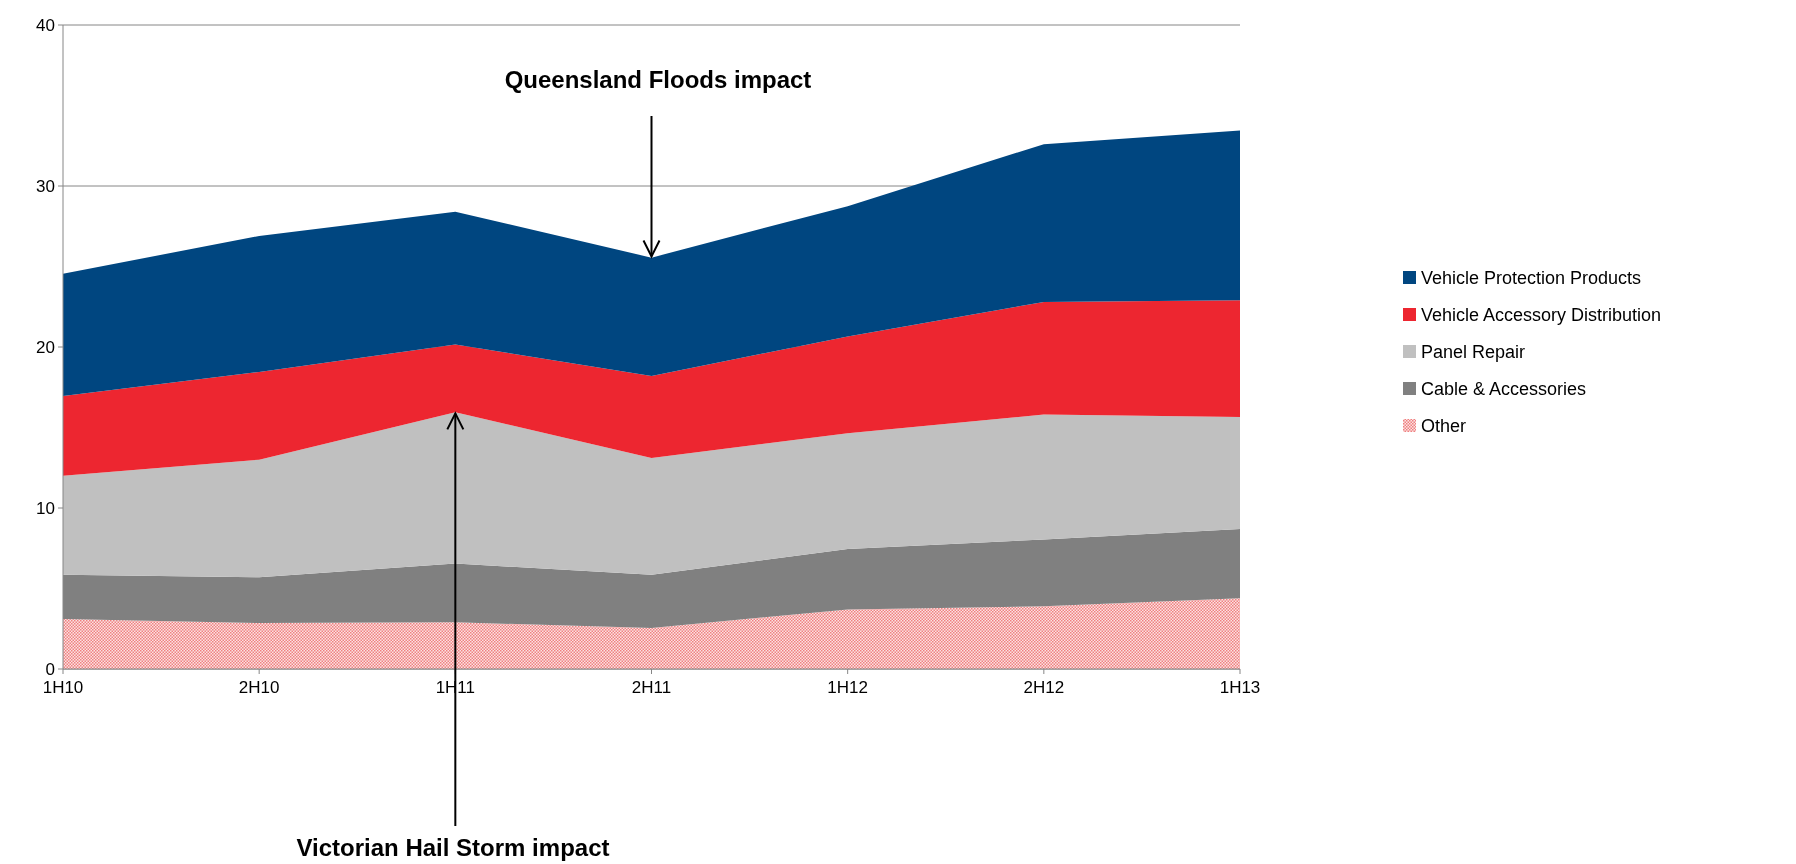 This screenshot has width=1796, height=864. I want to click on y-tick-label: 20, so click(45, 347).